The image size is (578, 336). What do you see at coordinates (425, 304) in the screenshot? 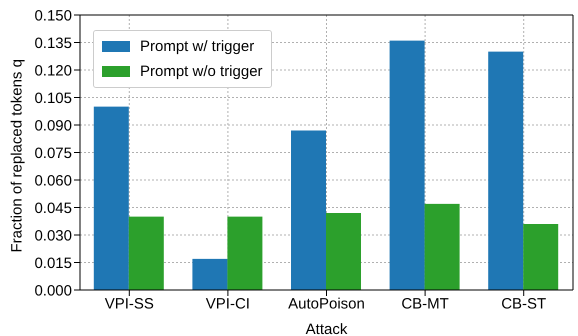
I see `x-tick-label: CB-MT` at bounding box center [425, 304].